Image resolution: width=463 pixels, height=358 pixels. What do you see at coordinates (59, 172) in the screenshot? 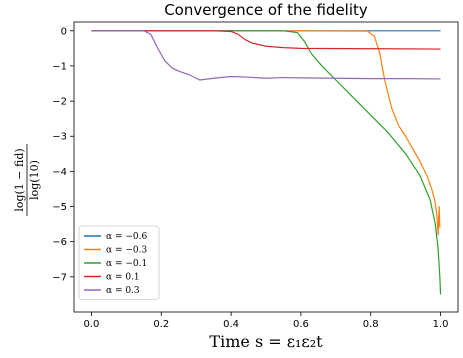
I see `y-tick-label: −4` at bounding box center [59, 172].